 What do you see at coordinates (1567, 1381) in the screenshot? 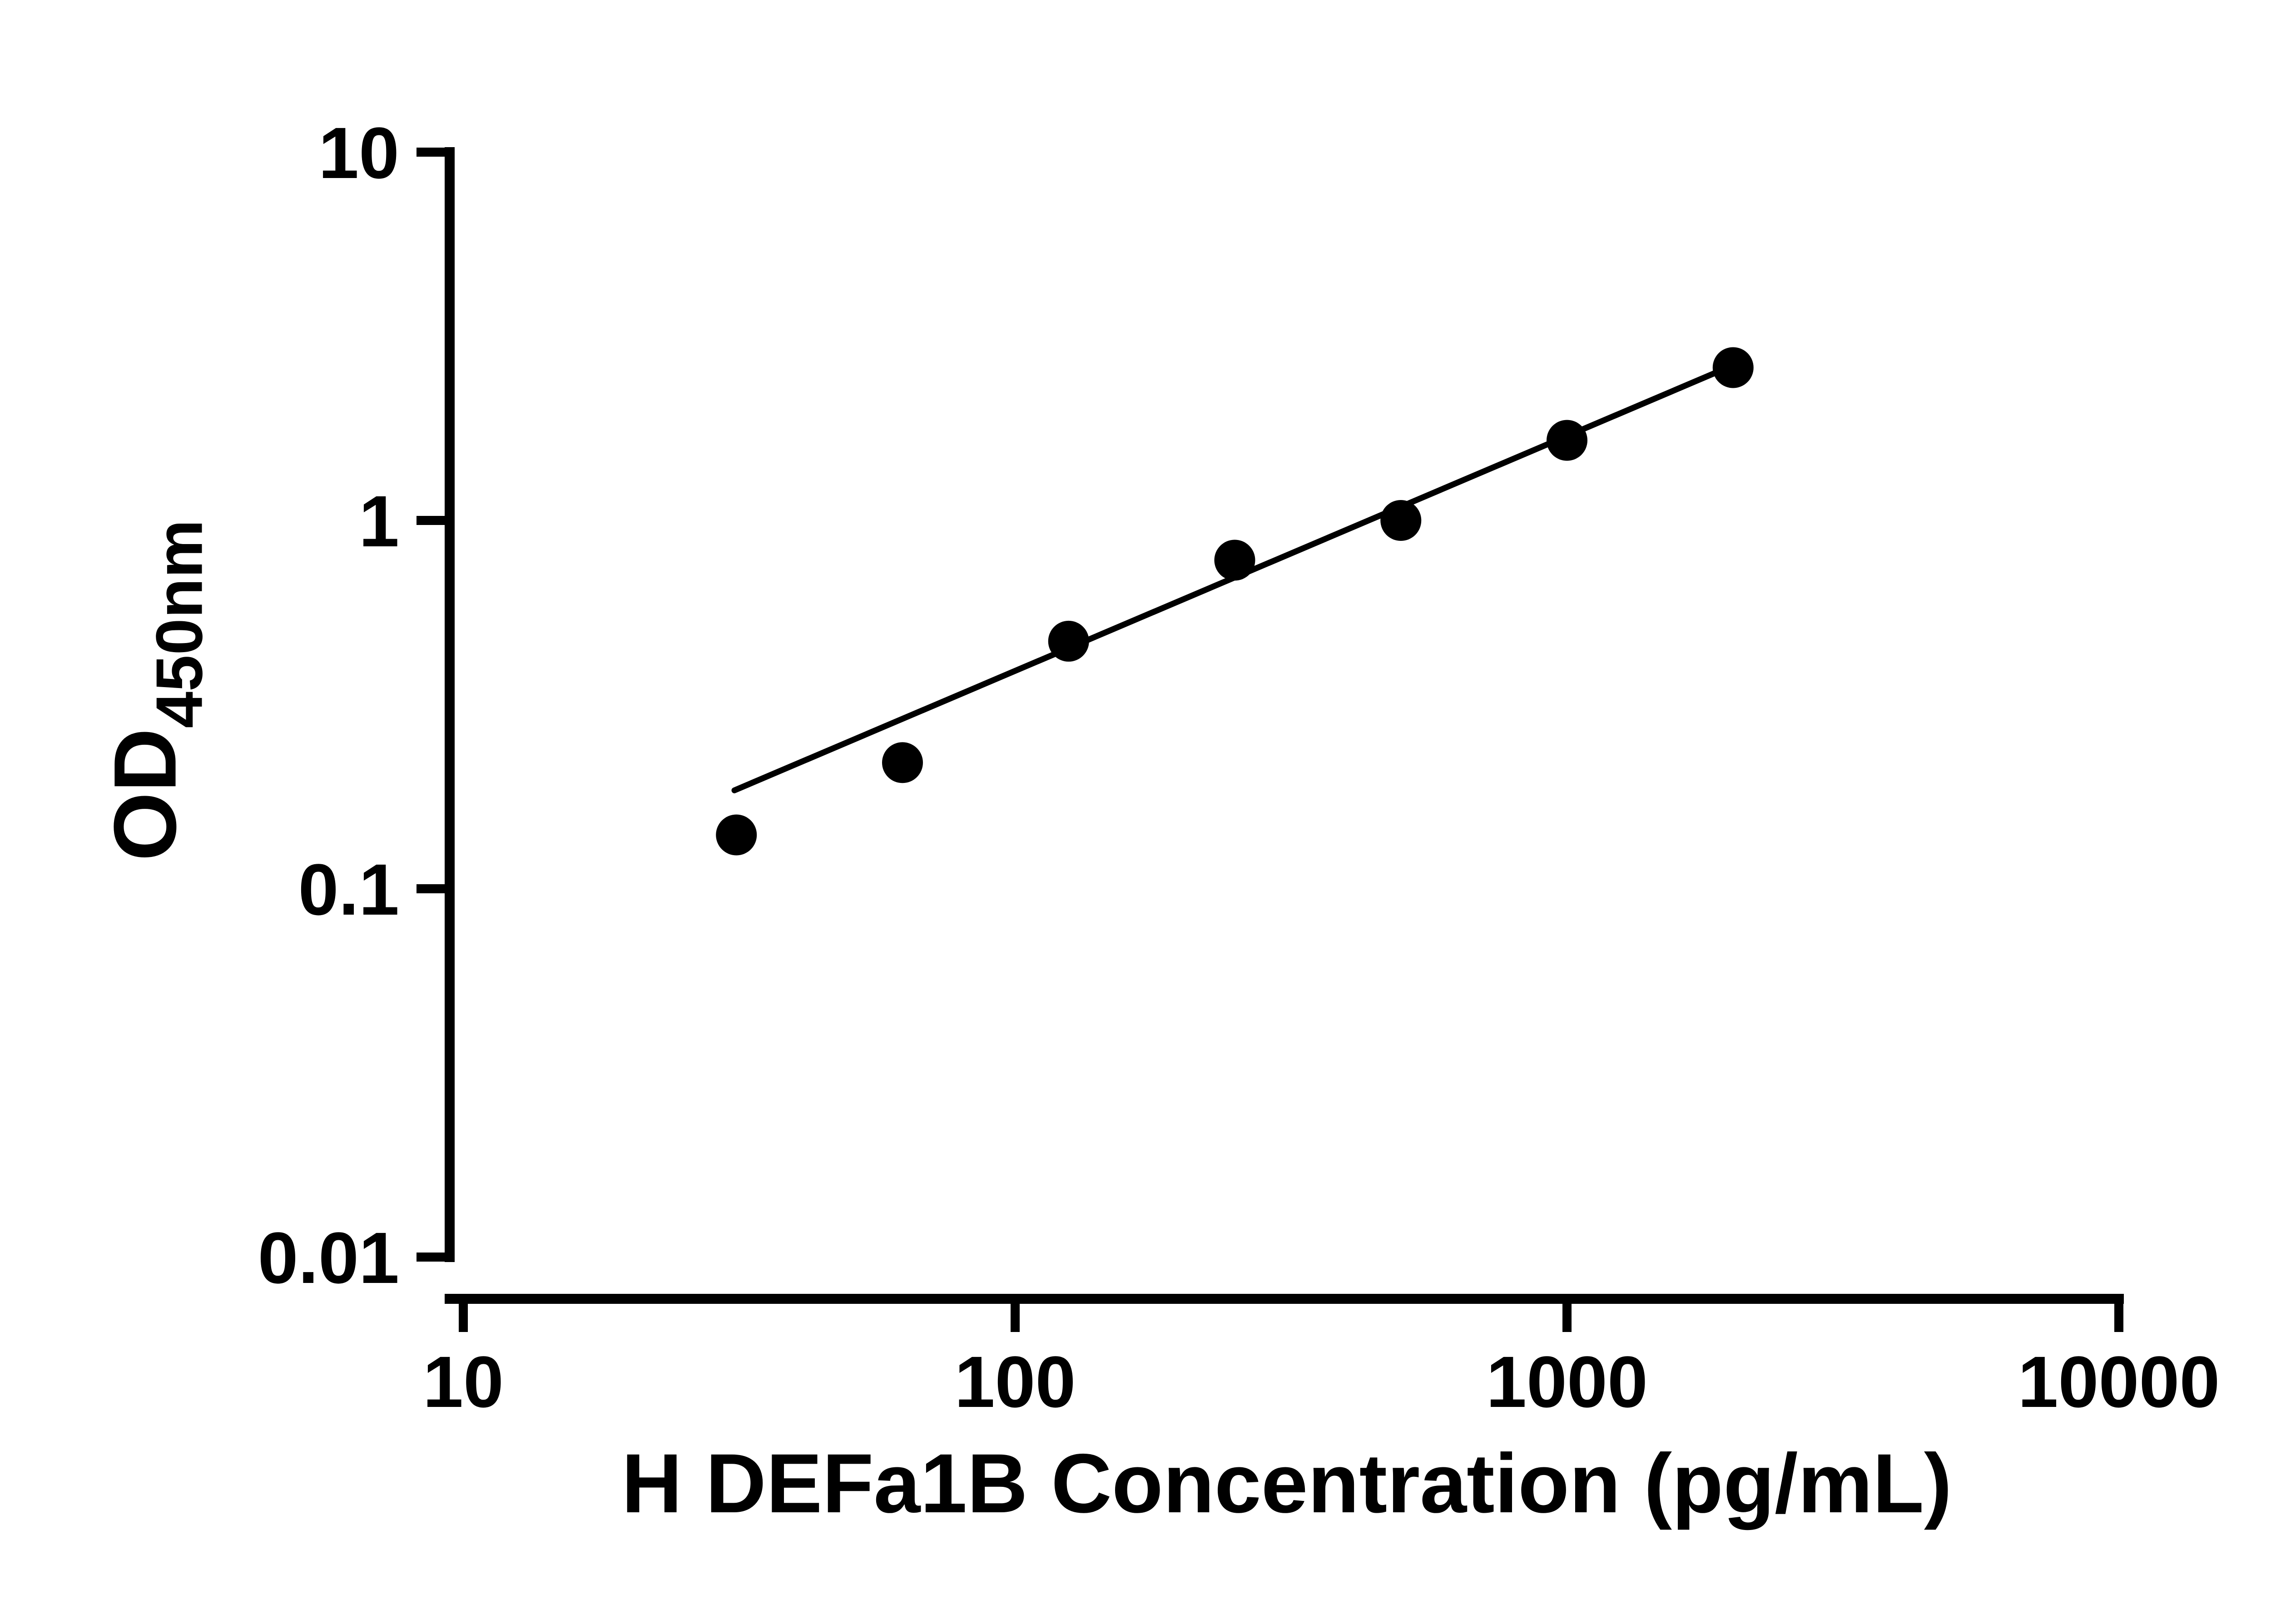
I see `x-tick-label: 1000` at bounding box center [1567, 1381].